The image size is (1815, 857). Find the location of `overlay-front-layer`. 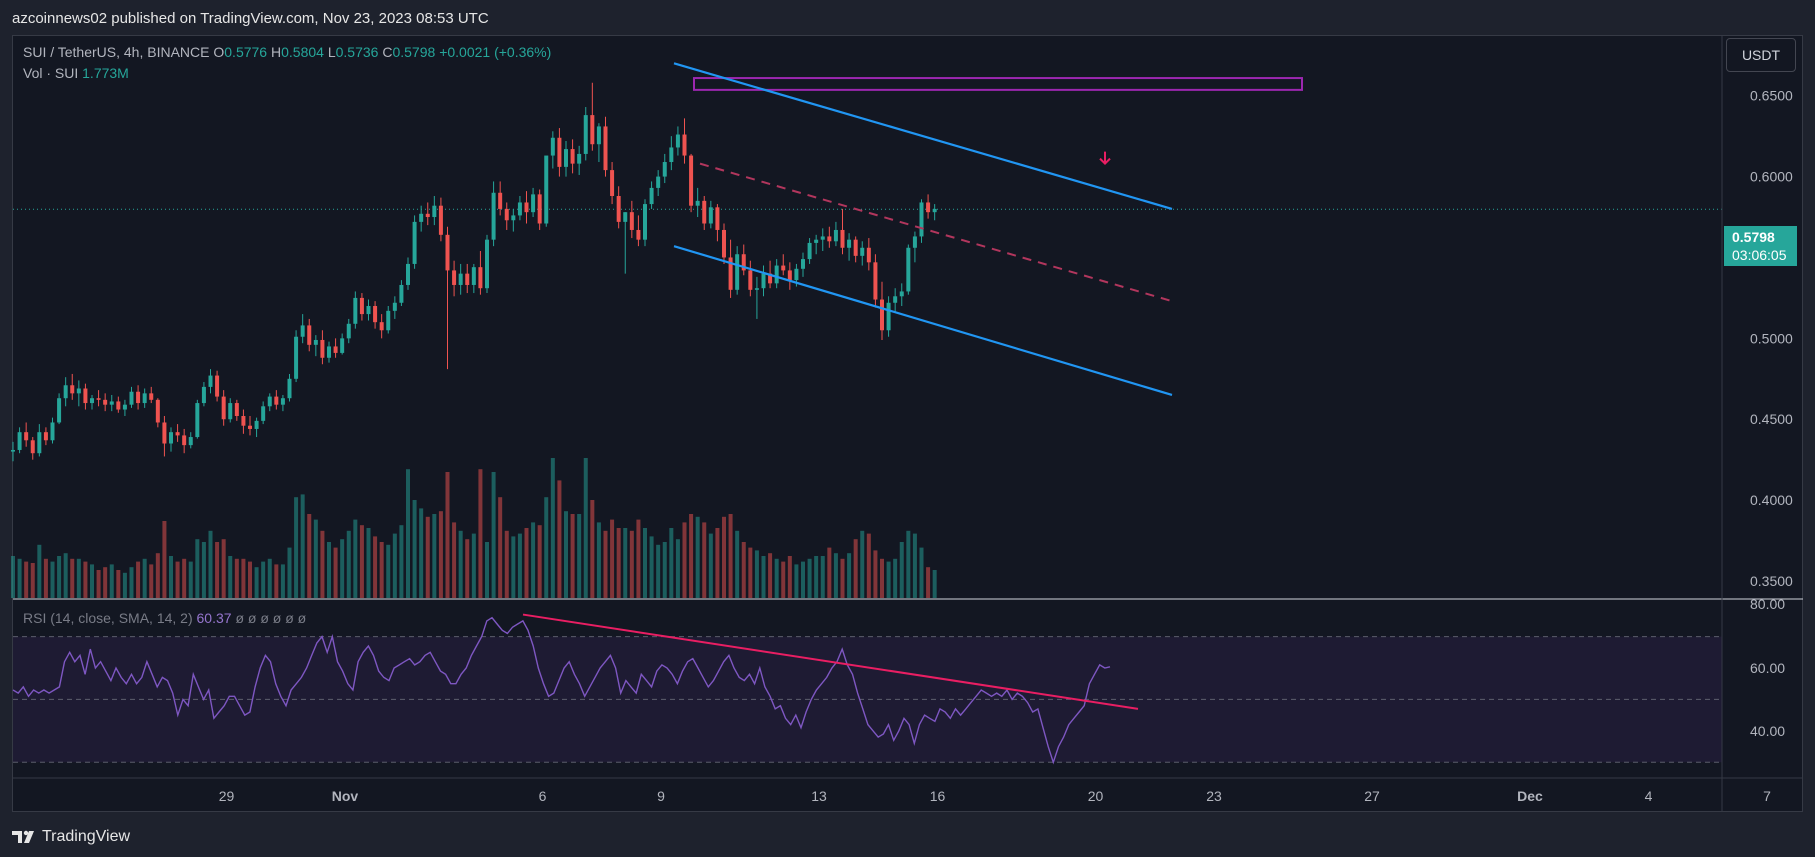

overlay-front-layer is located at coordinates (988, 229).